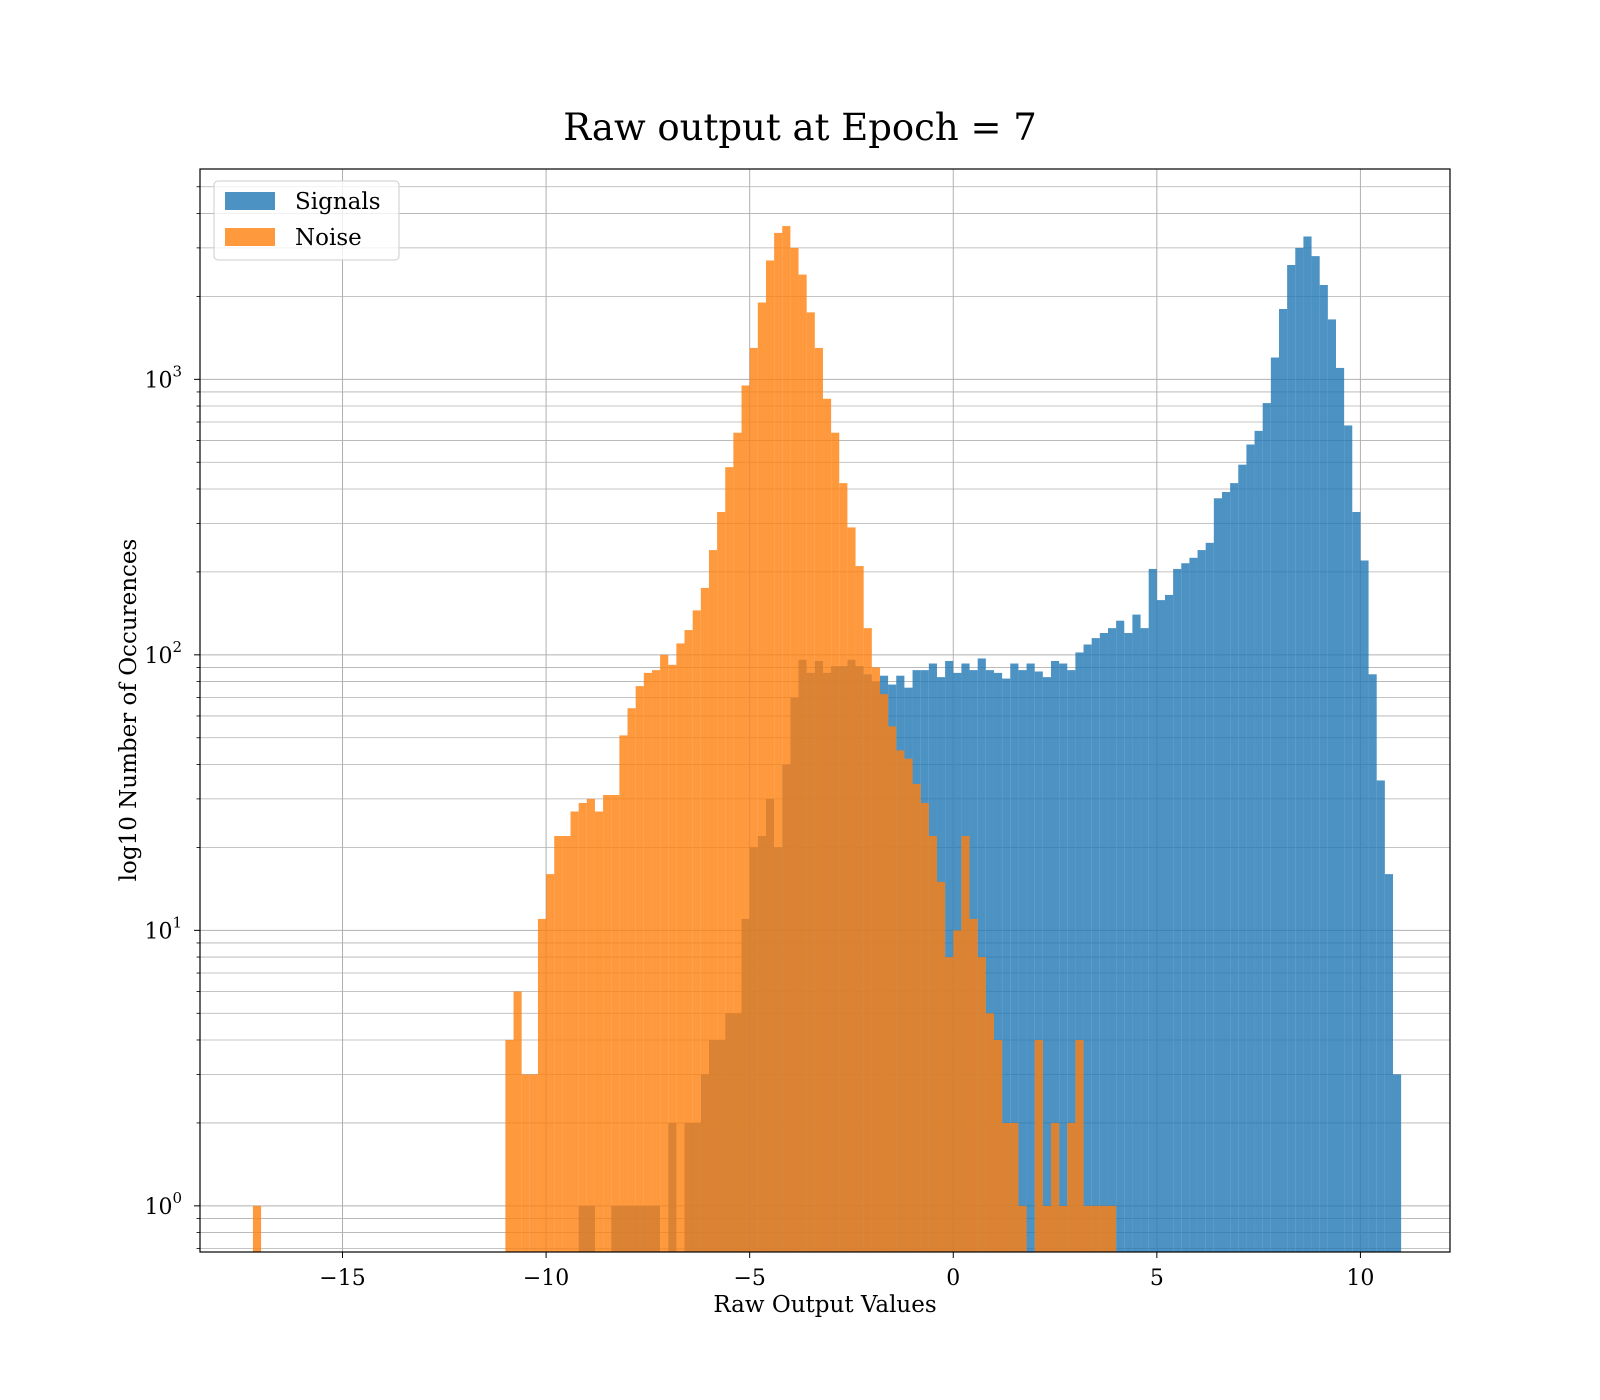 This screenshot has width=1600, height=1400. I want to click on y-tick-label: 10², so click(163, 653).